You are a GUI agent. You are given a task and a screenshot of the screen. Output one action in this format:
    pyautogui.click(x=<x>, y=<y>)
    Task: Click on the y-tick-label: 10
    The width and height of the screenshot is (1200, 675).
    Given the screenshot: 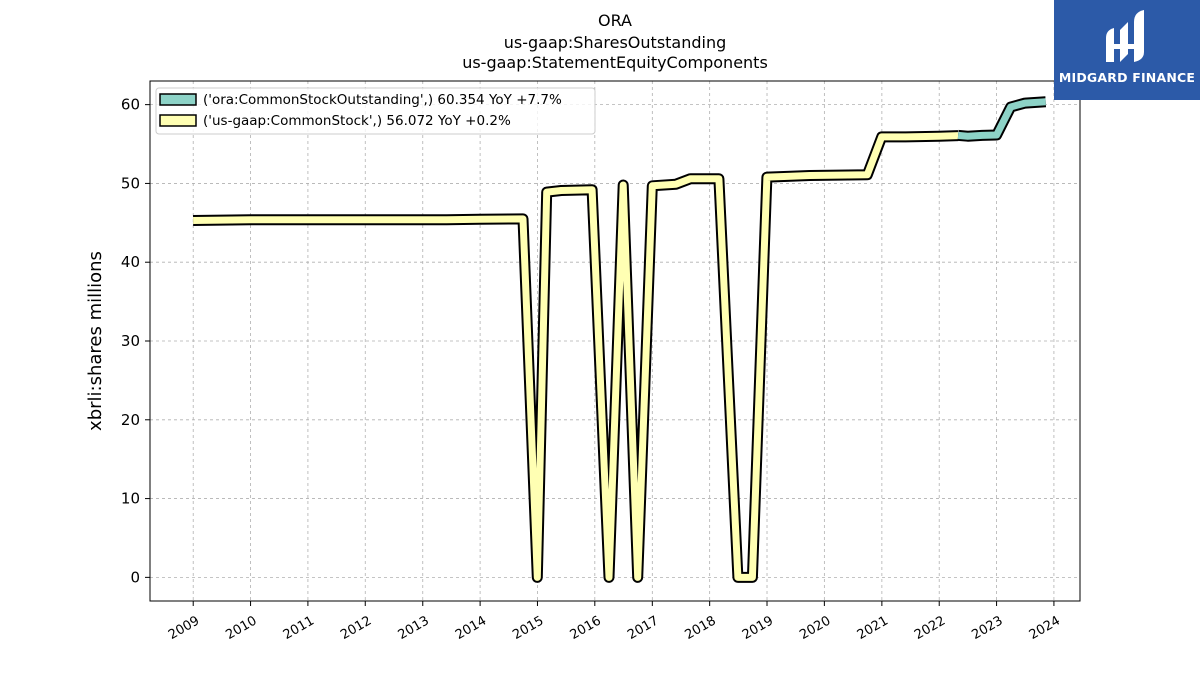 What is the action you would take?
    pyautogui.click(x=130, y=499)
    